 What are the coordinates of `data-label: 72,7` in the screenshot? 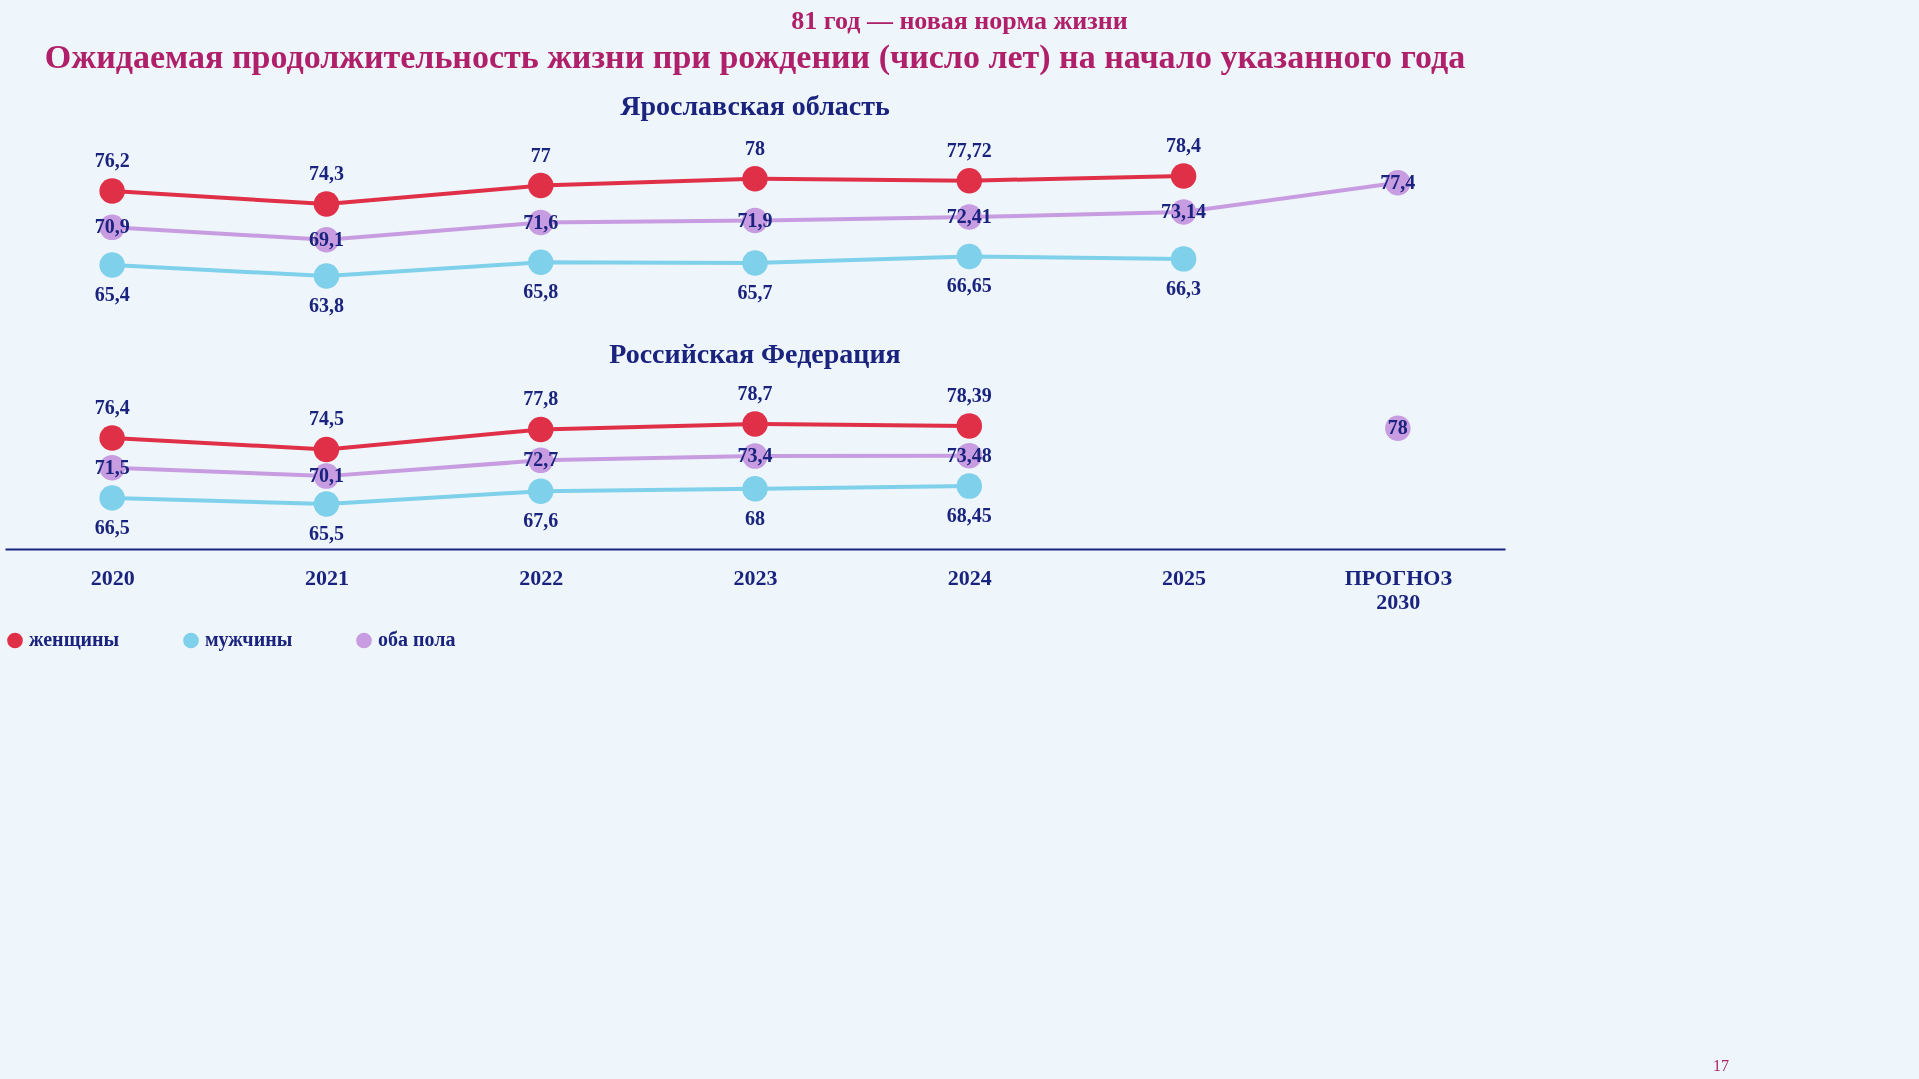 It's located at (541, 459).